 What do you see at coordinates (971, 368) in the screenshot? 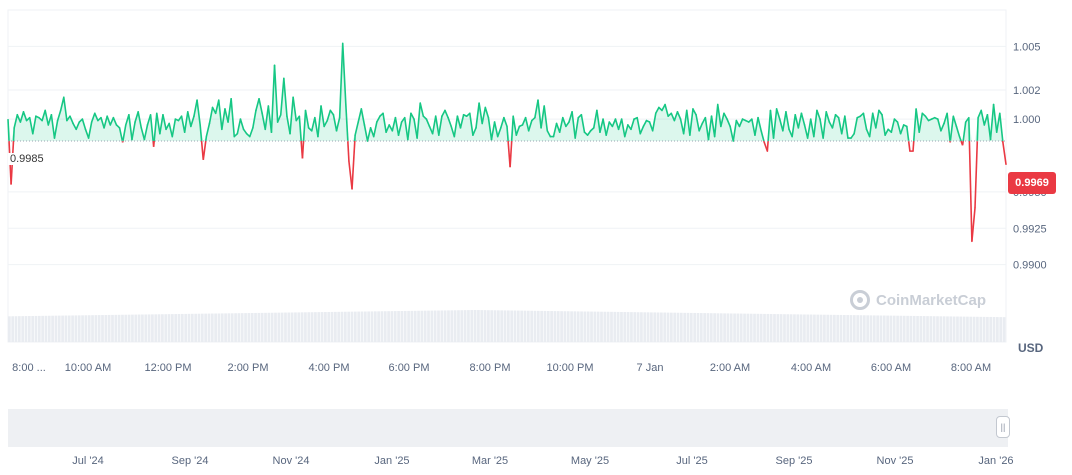
I see `x-tick-label: 8:00 AM` at bounding box center [971, 368].